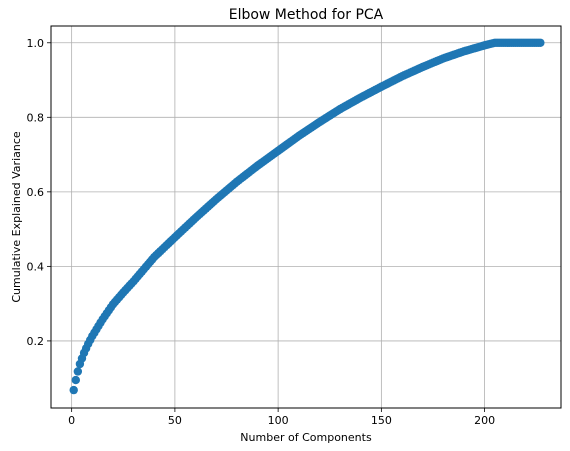 The height and width of the screenshot is (451, 570). Describe the element at coordinates (36, 341) in the screenshot. I see `y-tick-label: 0.2` at that location.